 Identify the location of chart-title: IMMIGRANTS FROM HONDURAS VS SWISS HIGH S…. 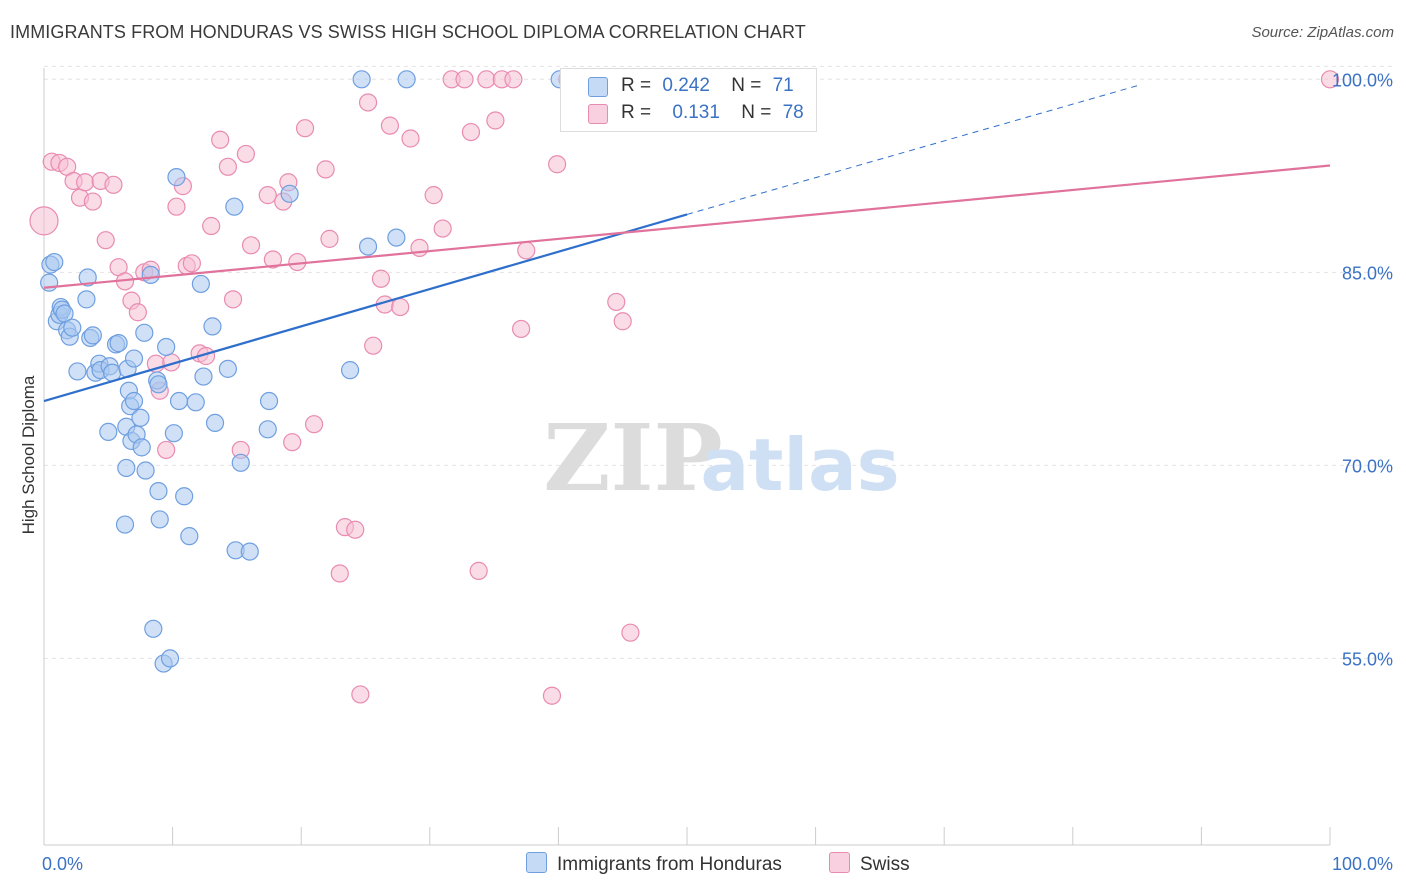
(408, 32).